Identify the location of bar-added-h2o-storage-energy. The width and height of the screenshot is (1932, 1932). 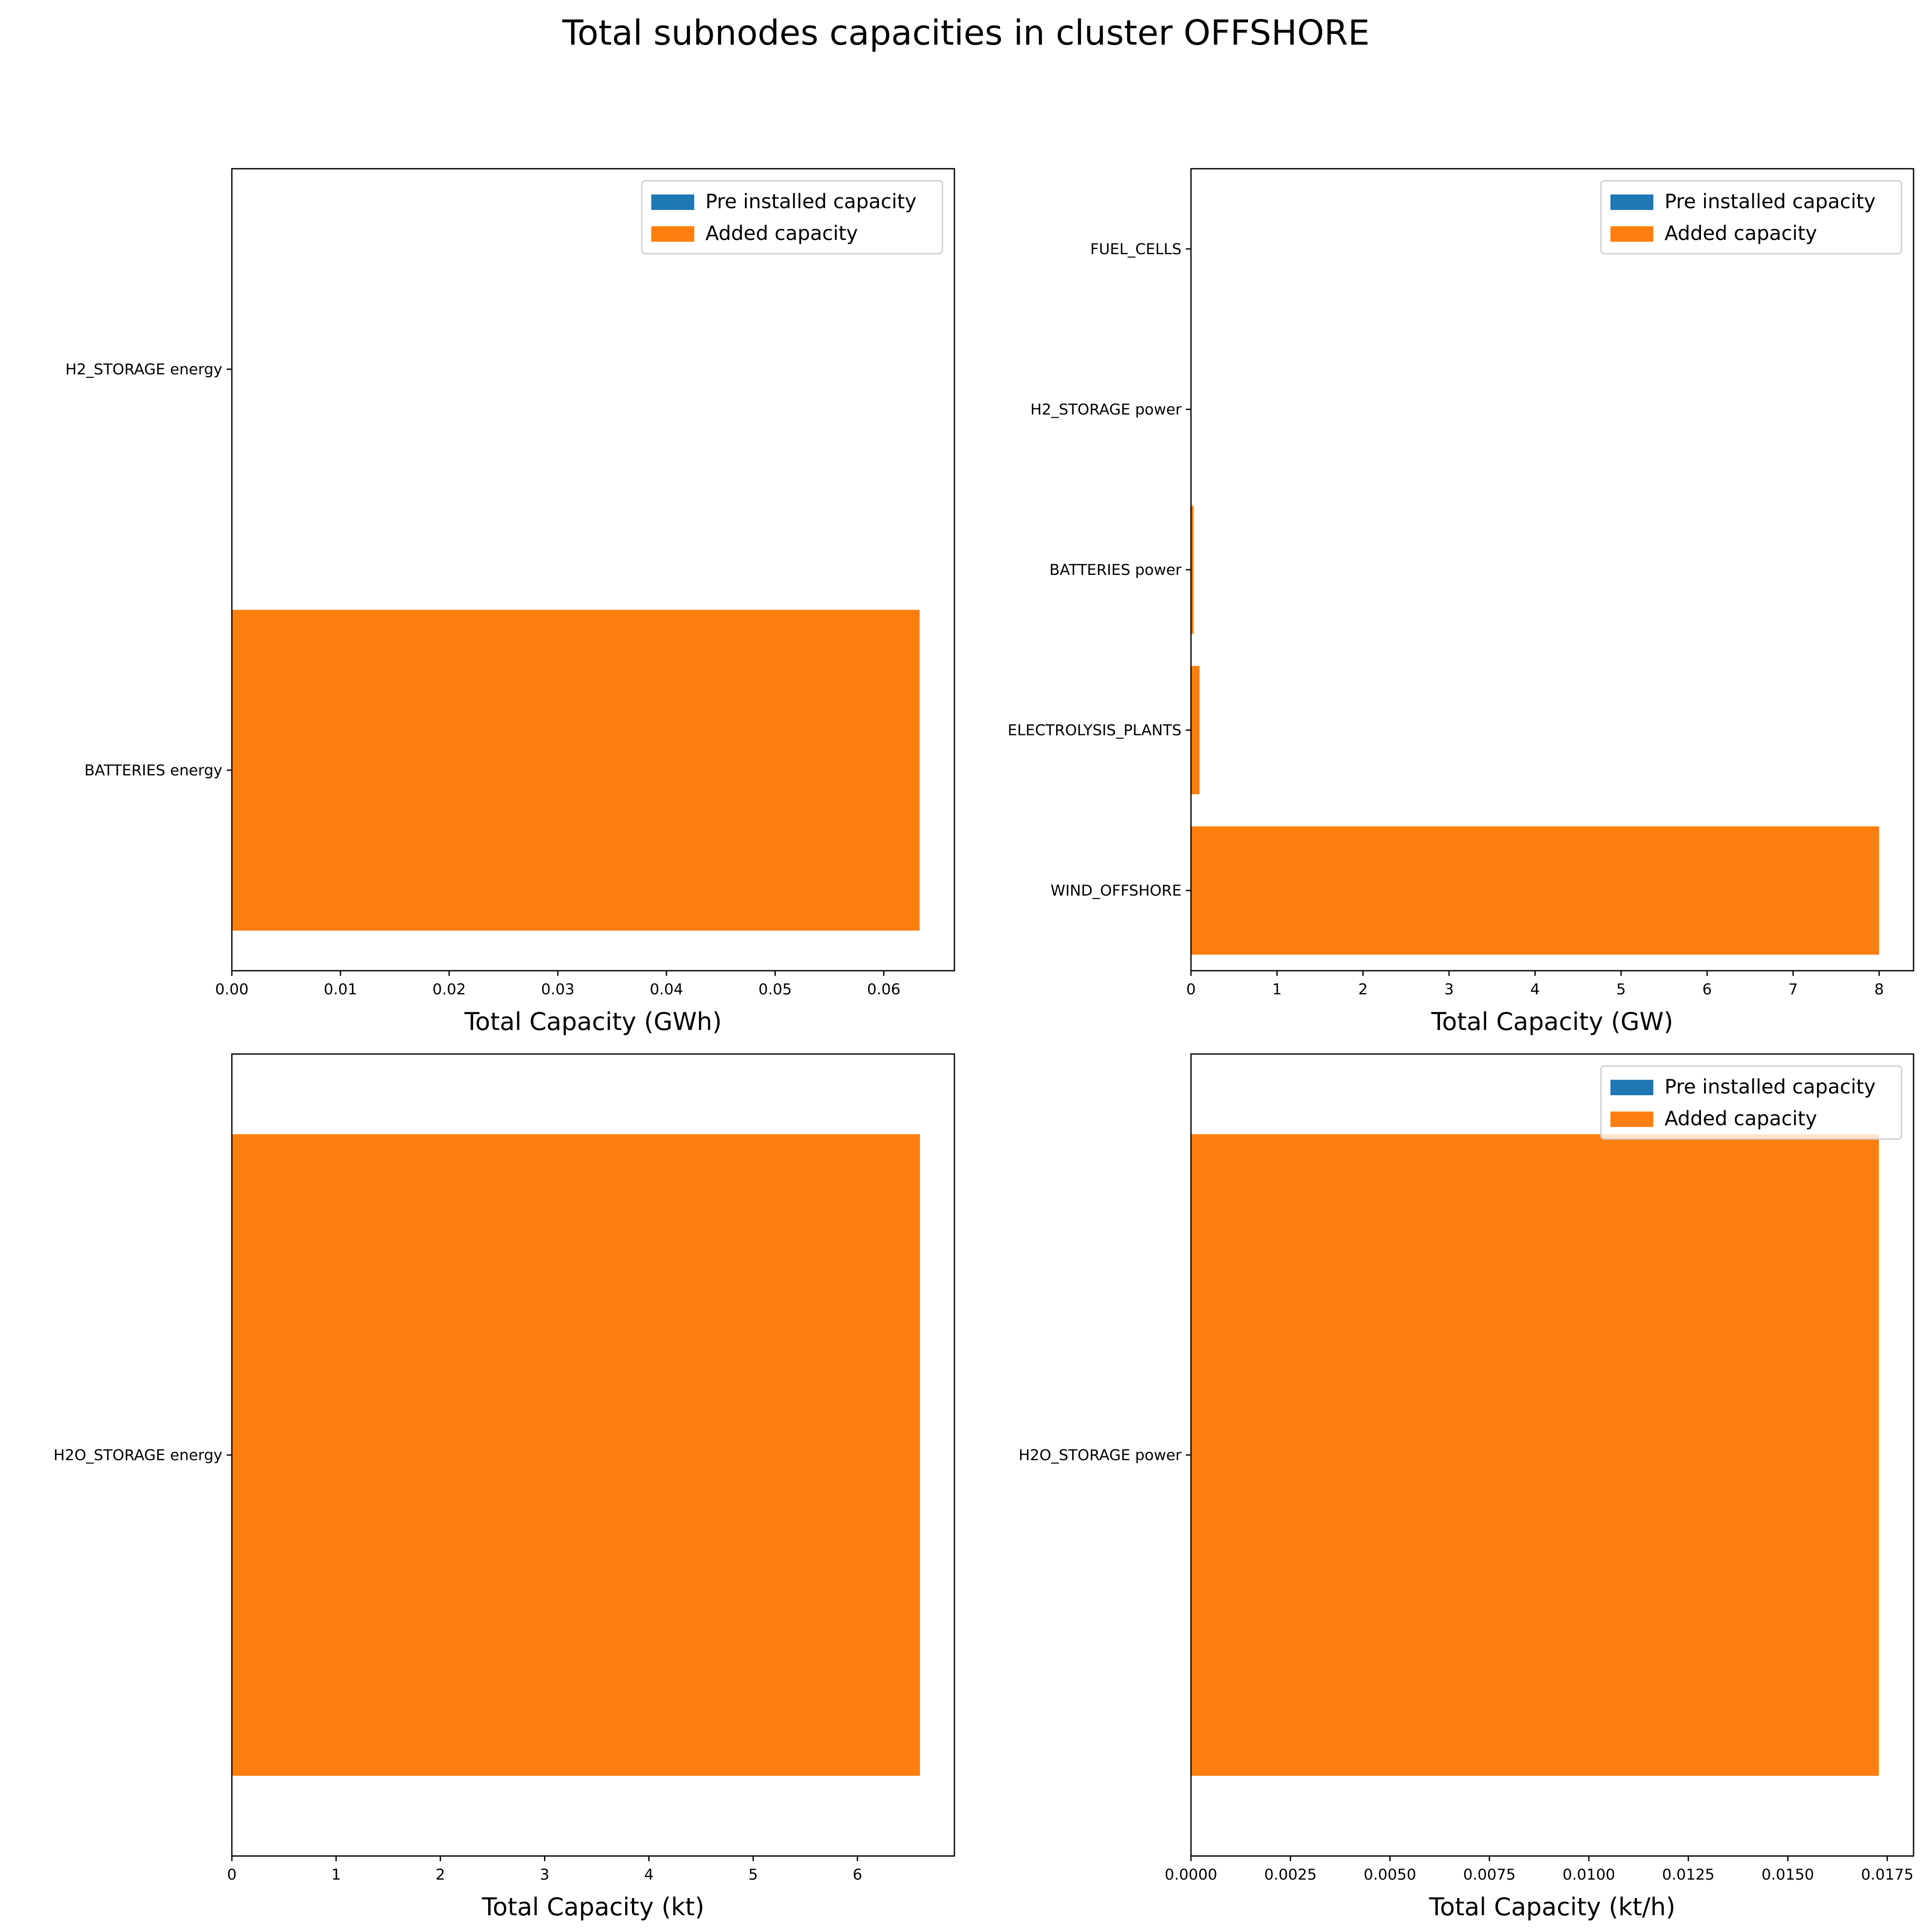
(576, 1455).